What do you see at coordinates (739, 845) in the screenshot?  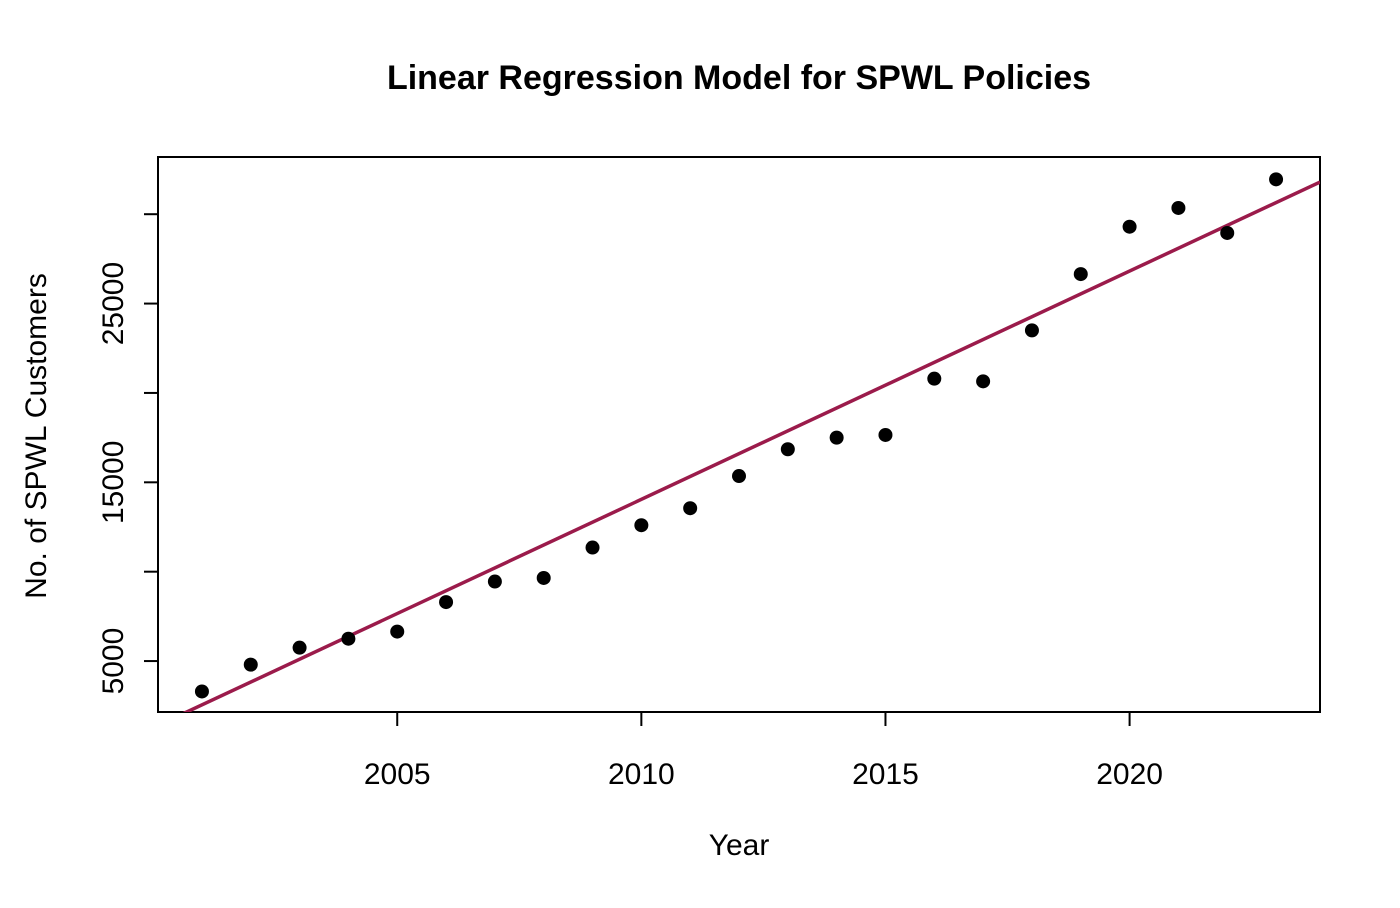 I see `x-axis-label: Year` at bounding box center [739, 845].